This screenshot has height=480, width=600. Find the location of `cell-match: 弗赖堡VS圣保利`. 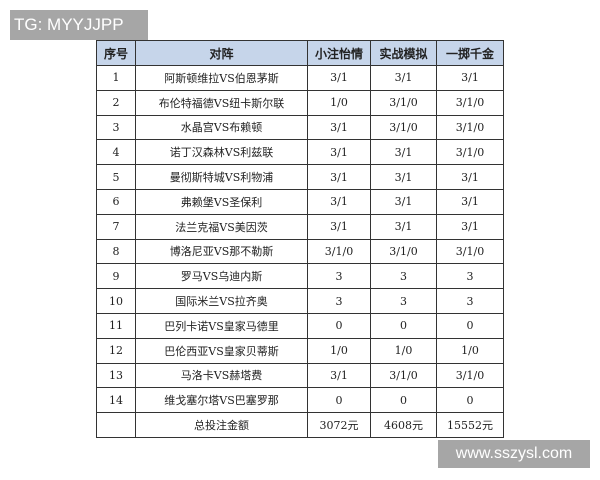

cell-match: 弗赖堡VS圣保利 is located at coordinates (221, 201).